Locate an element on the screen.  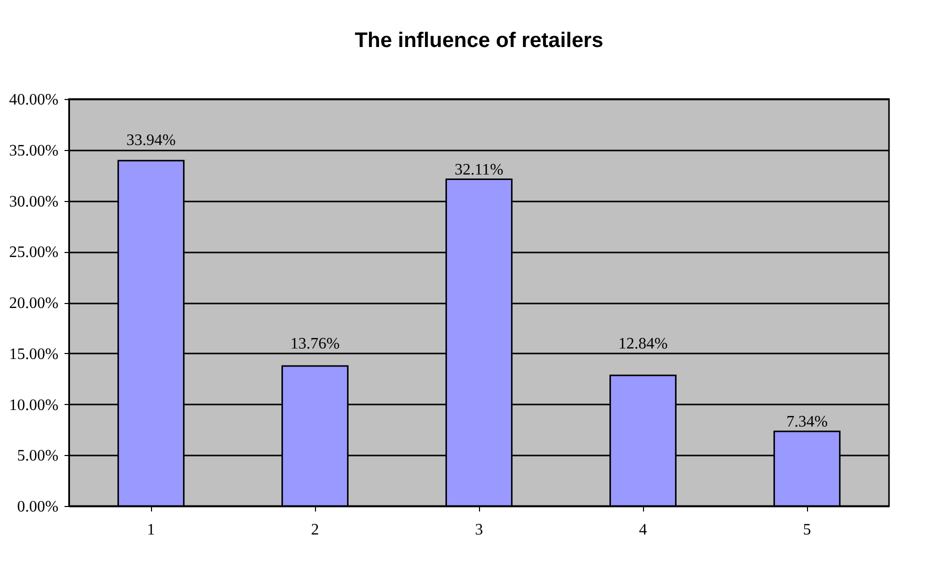
data-label: 12.84% is located at coordinates (643, 343).